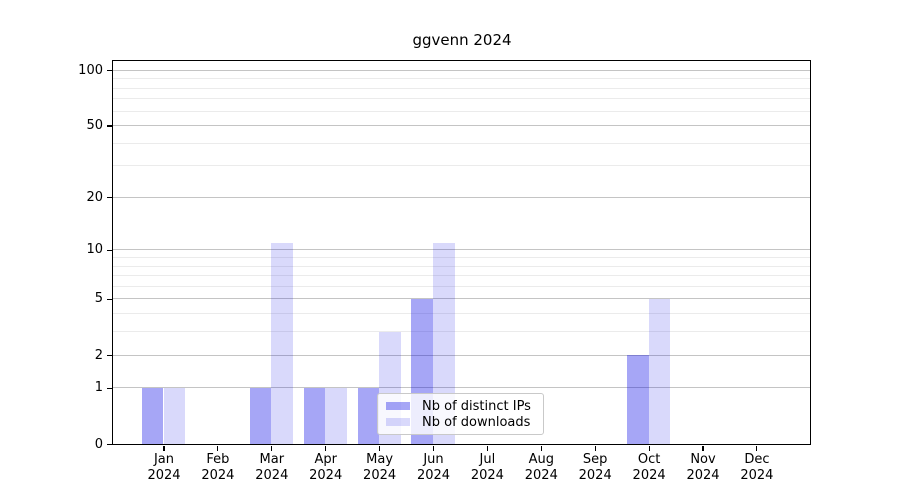 The width and height of the screenshot is (900, 500). Describe the element at coordinates (398, 406) in the screenshot. I see `legend-swatch-distinct-ips-icon` at that location.